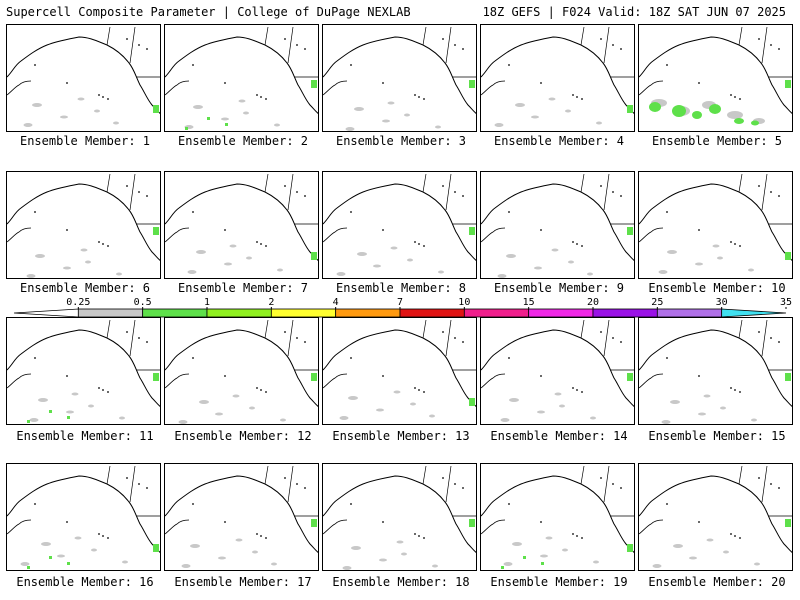  What do you see at coordinates (85, 288) in the screenshot?
I see `member-label: Ensemble Member: 6` at bounding box center [85, 288].